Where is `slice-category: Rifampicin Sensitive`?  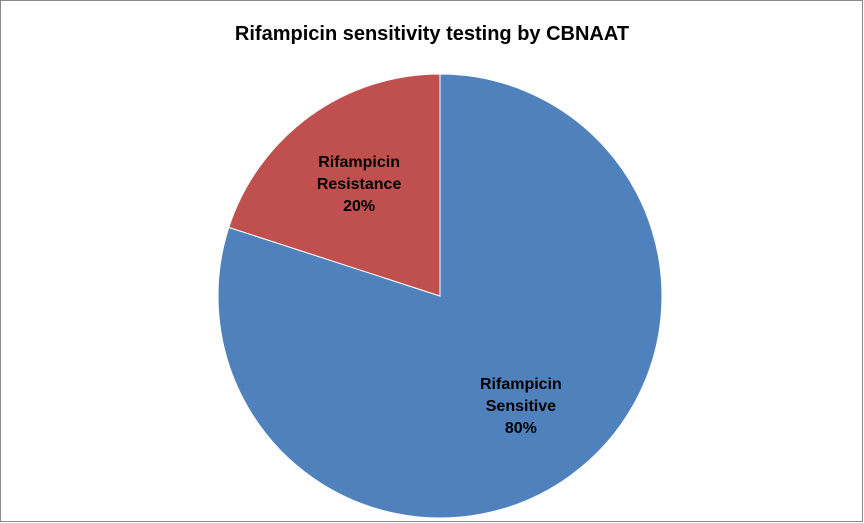
slice-category: Rifampicin Sensitive is located at coordinates (520, 396).